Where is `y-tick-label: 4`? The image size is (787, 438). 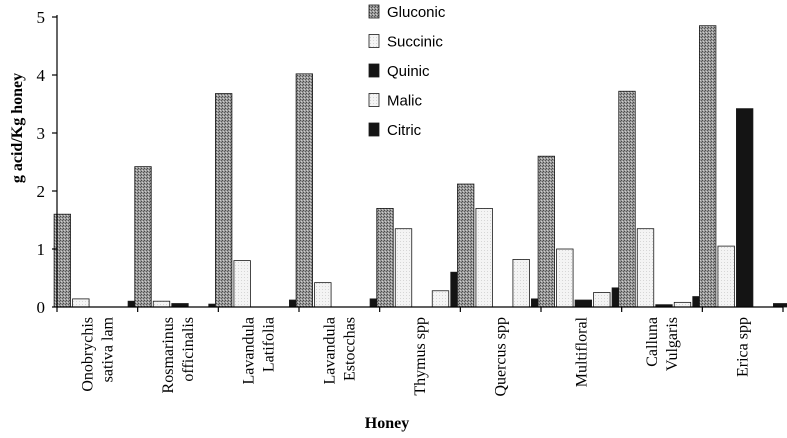
y-tick-label: 4 is located at coordinates (41, 75).